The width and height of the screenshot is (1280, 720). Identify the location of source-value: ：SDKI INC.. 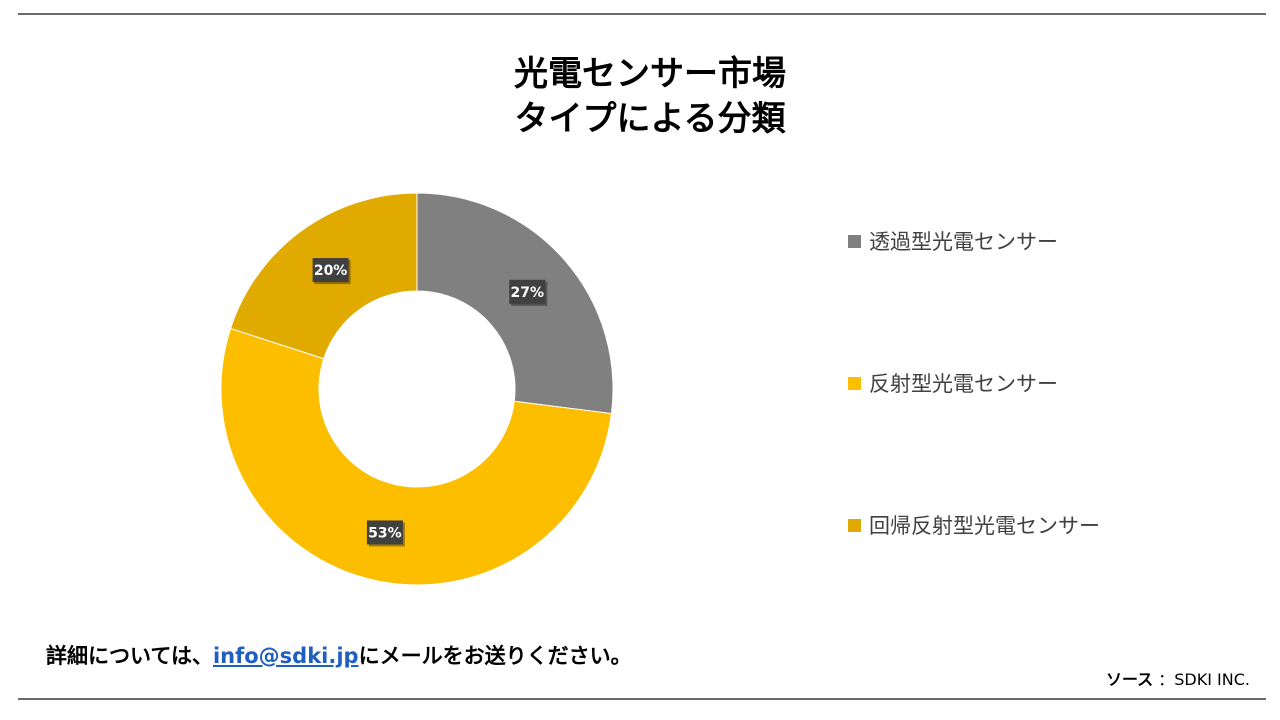
(1204, 679).